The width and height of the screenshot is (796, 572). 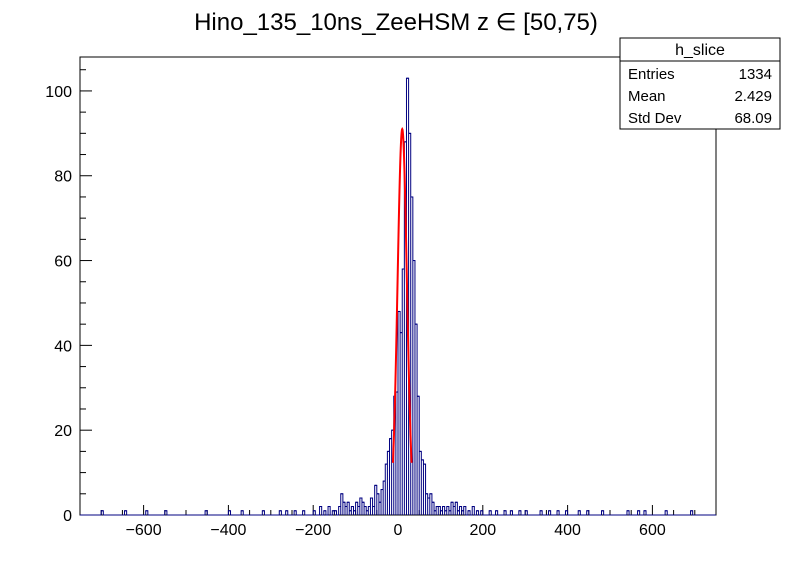 I want to click on y-tick-label: 40, so click(x=63, y=346).